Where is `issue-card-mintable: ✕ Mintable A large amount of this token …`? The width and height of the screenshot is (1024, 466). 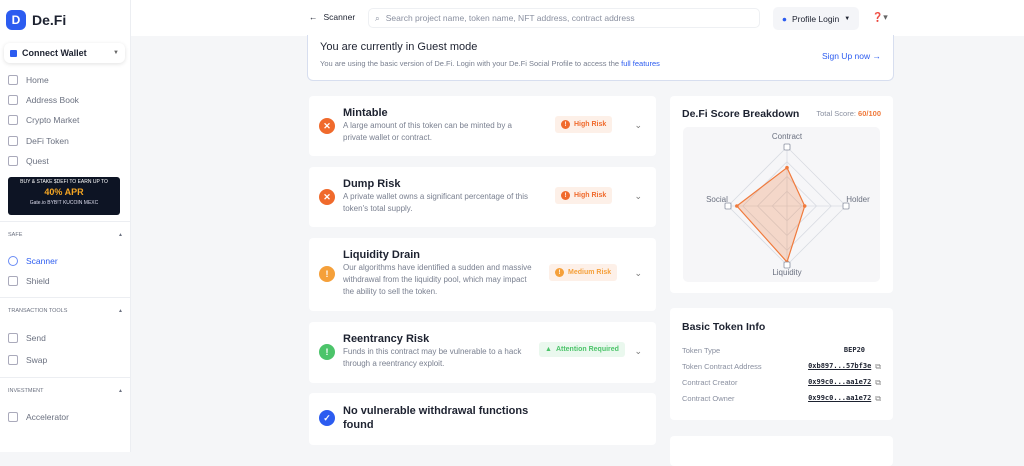 issue-card-mintable: ✕ Mintable A large amount of this token … is located at coordinates (482, 126).